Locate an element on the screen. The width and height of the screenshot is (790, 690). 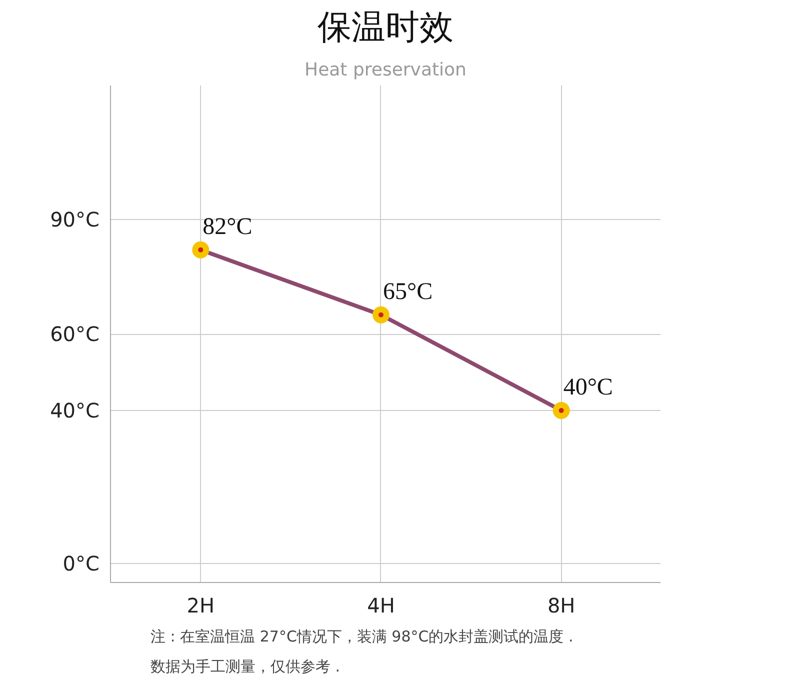
data-label: 65°C is located at coordinates (407, 291).